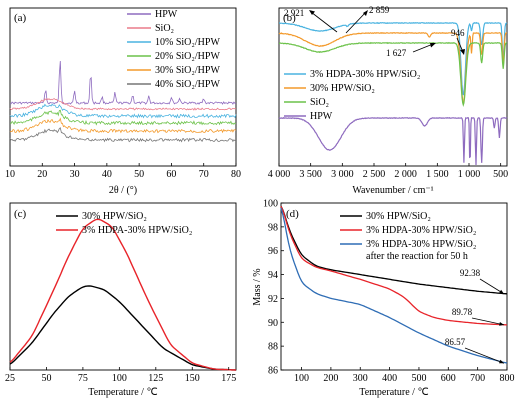 The width and height of the screenshot is (526, 404). What do you see at coordinates (204, 174) in the screenshot?
I see `x-tick-label: 70` at bounding box center [204, 174].